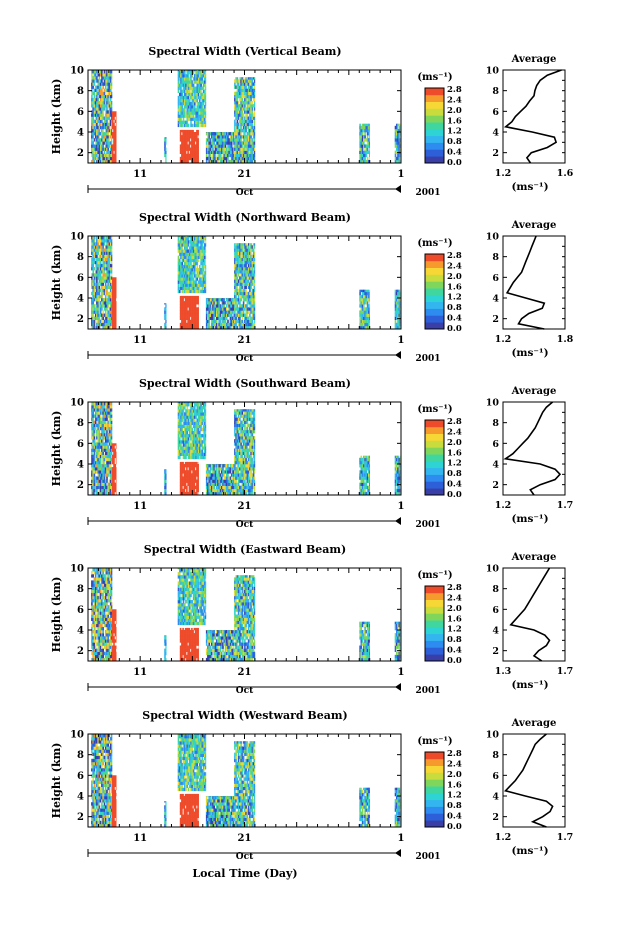 This screenshot has width=623, height=931. Describe the element at coordinates (454, 90) in the screenshot. I see `colorbar-tick-label: 2.8` at that location.